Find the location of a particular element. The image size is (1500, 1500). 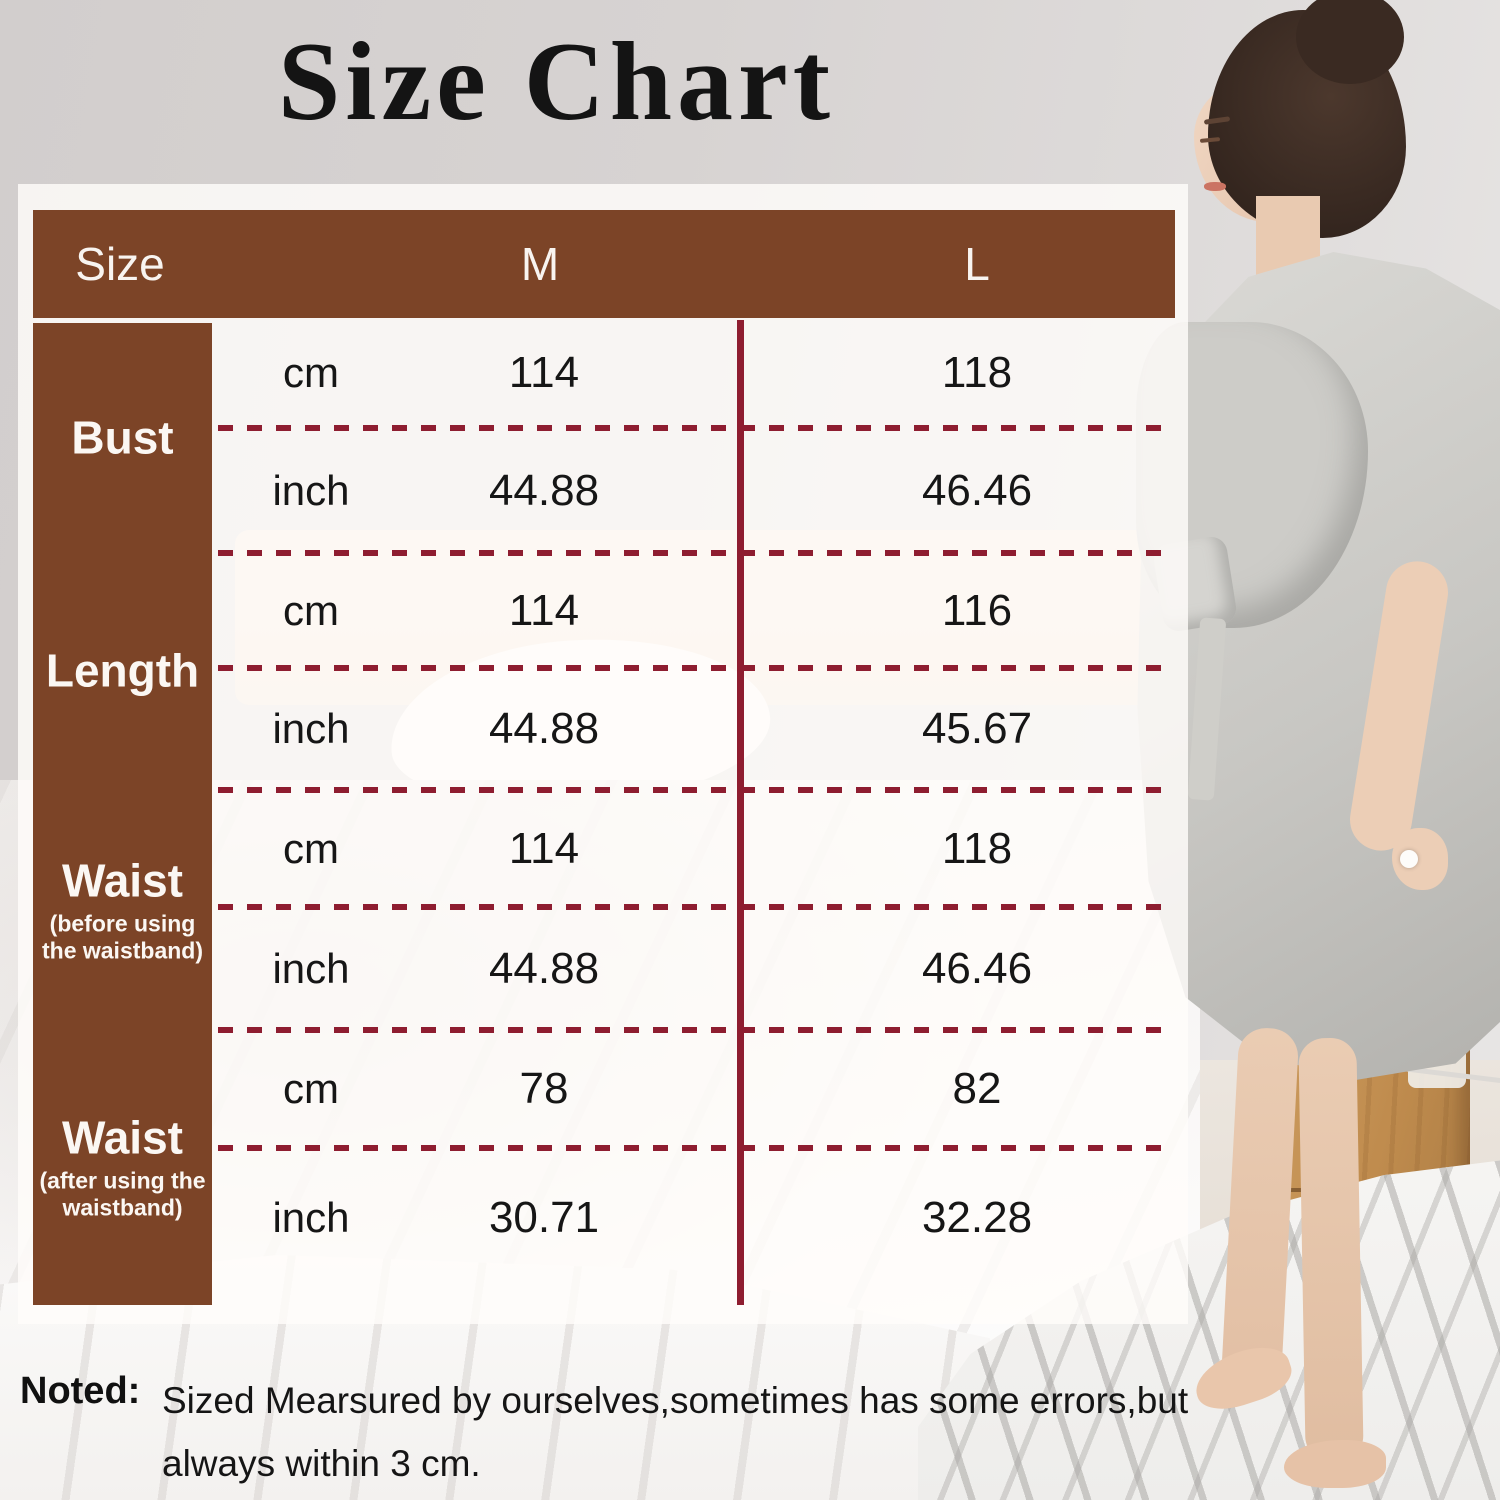

value-l: 116 is located at coordinates (977, 610).